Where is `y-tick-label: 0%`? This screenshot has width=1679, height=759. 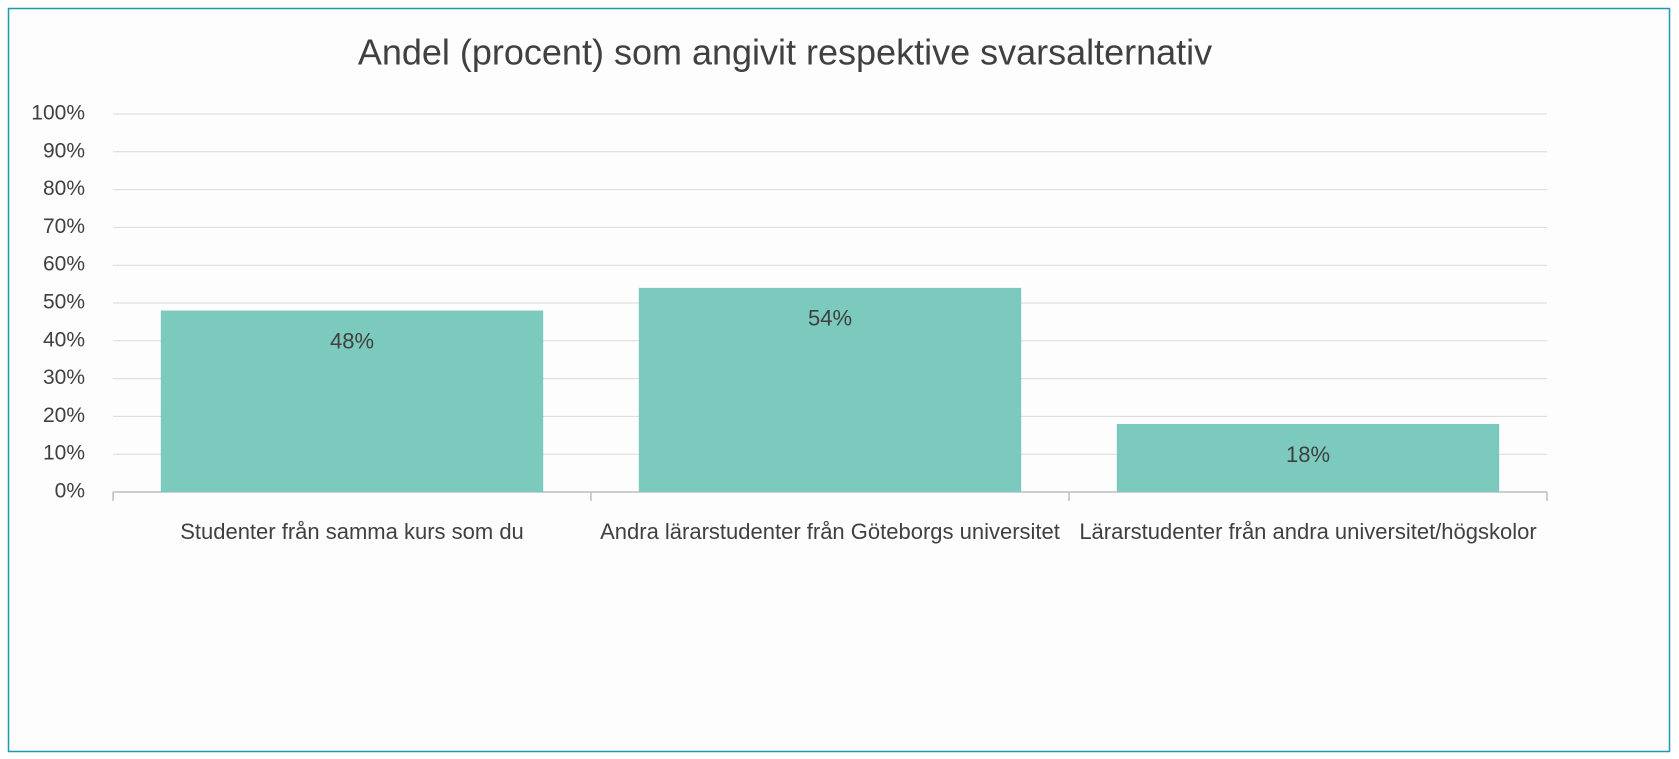
y-tick-label: 0% is located at coordinates (70, 491).